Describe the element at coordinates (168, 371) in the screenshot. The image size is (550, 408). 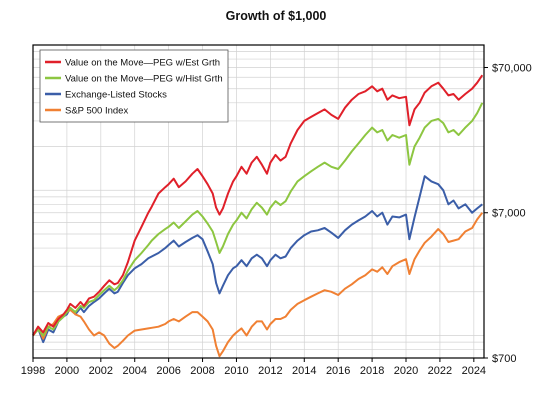
I see `x-tick-label: 2006` at that location.